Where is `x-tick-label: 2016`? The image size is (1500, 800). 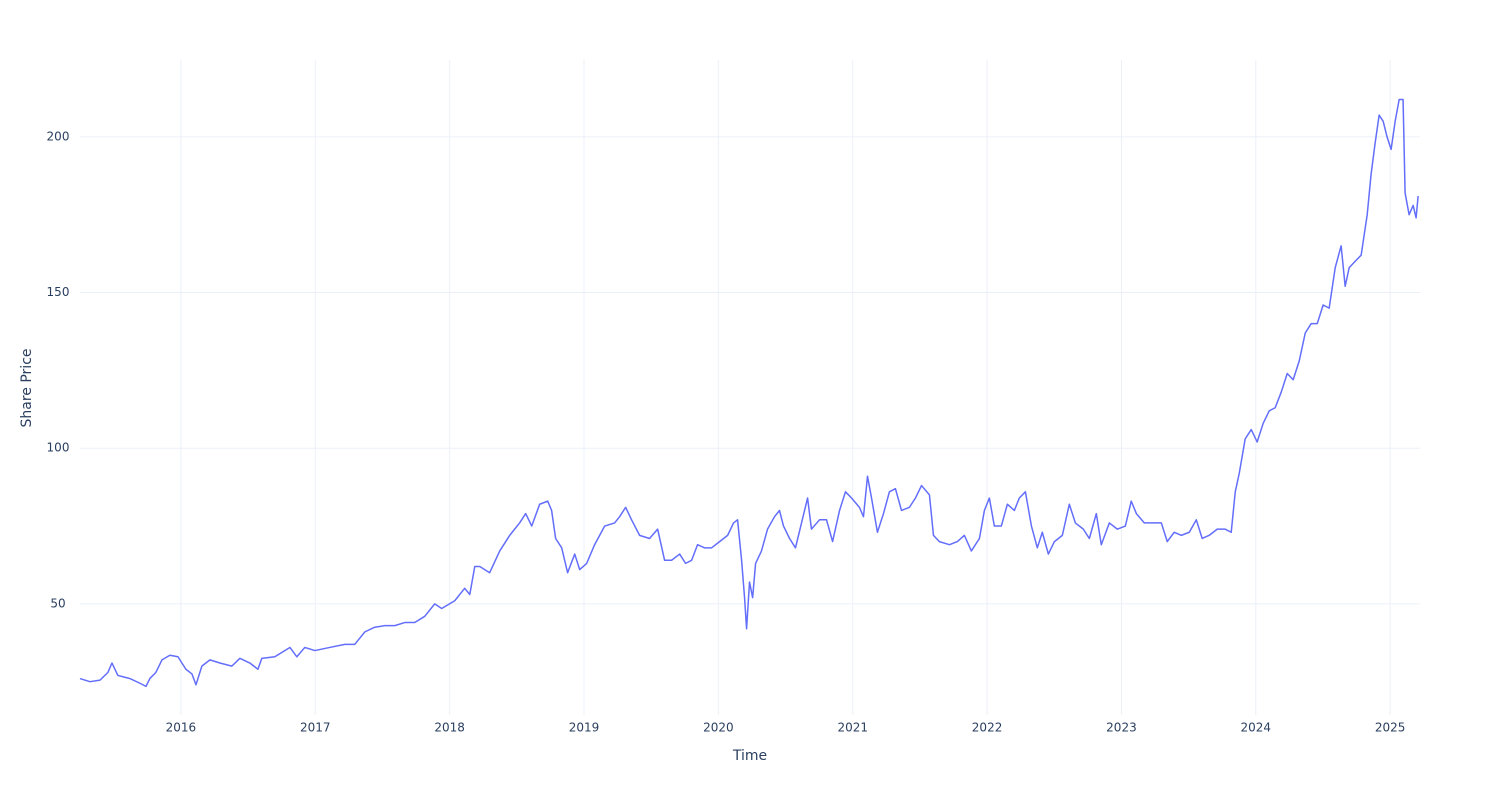
x-tick-label: 2016 is located at coordinates (181, 728).